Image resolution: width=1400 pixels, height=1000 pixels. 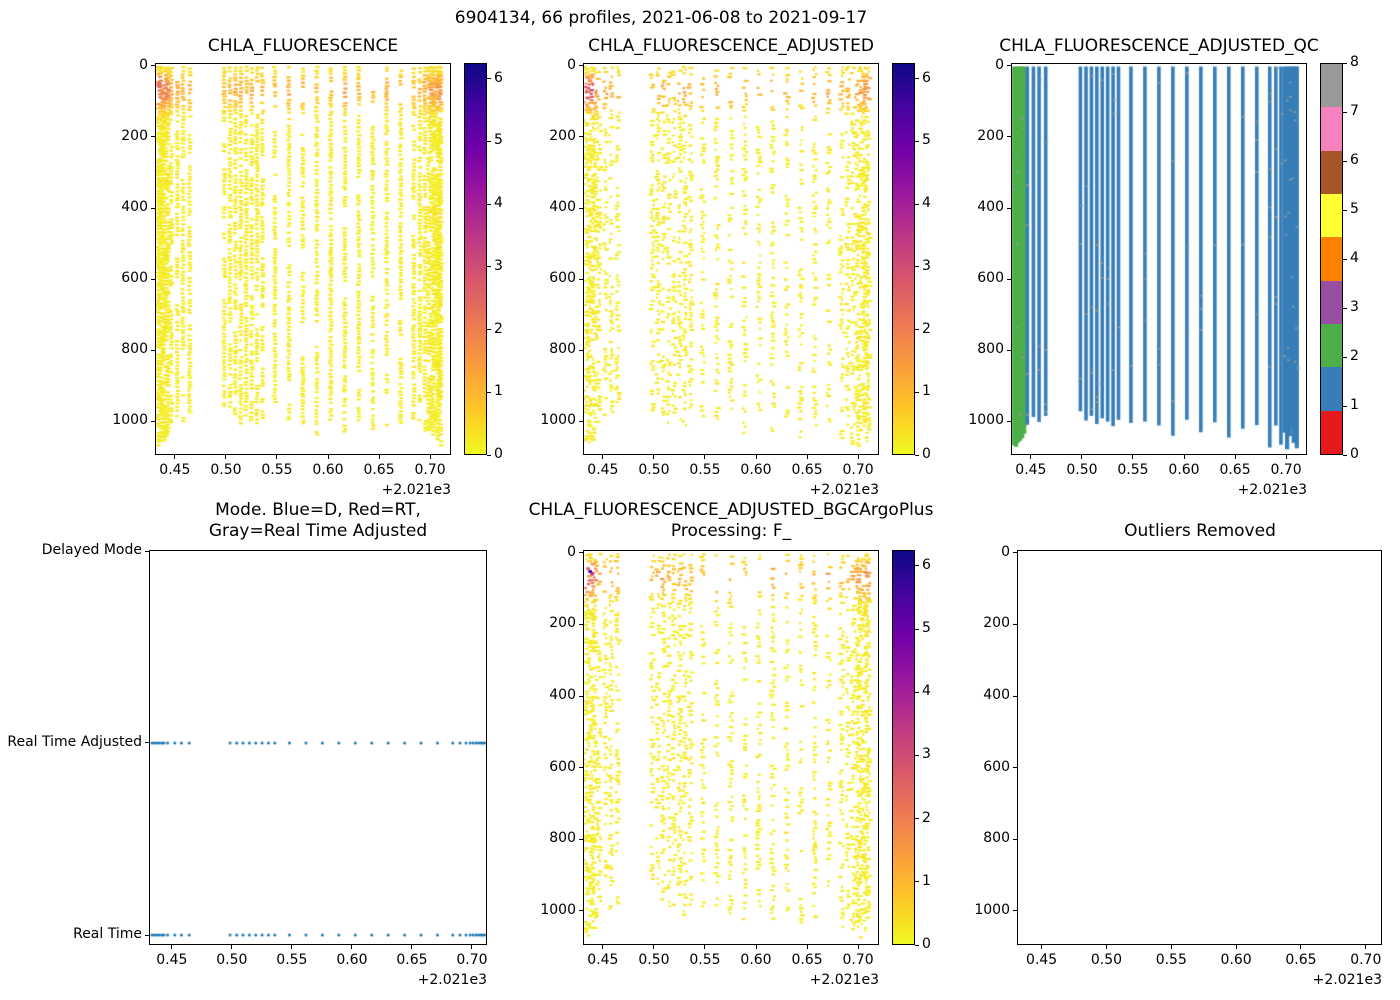 I want to click on y-tick-label: 200, so click(x=562, y=135).